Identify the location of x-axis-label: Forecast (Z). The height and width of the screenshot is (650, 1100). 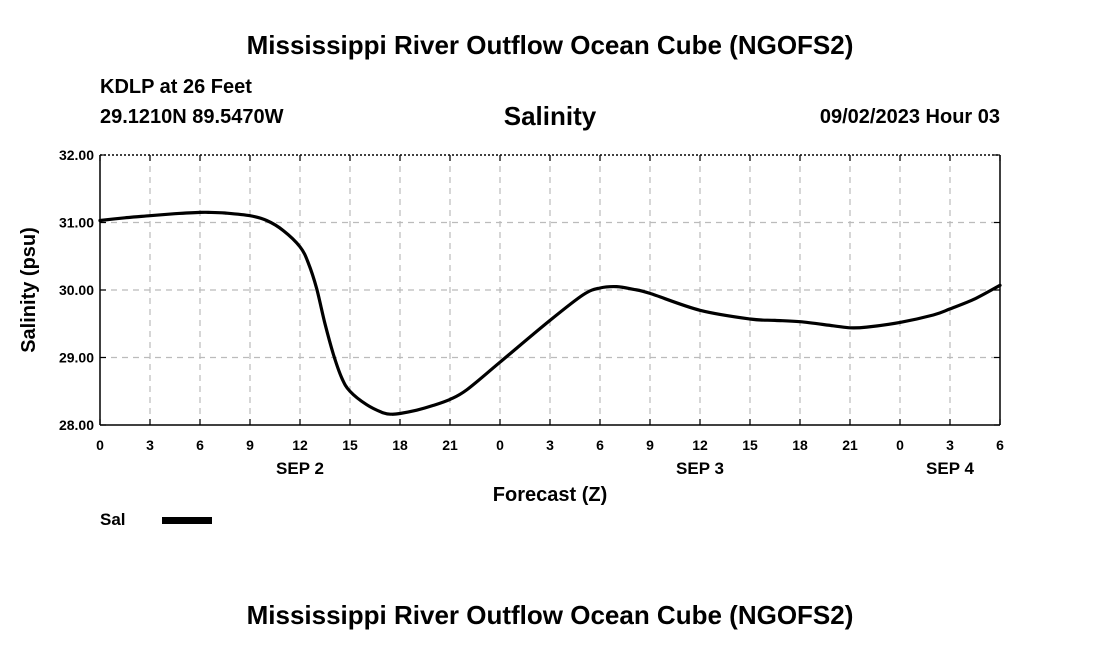
(550, 495).